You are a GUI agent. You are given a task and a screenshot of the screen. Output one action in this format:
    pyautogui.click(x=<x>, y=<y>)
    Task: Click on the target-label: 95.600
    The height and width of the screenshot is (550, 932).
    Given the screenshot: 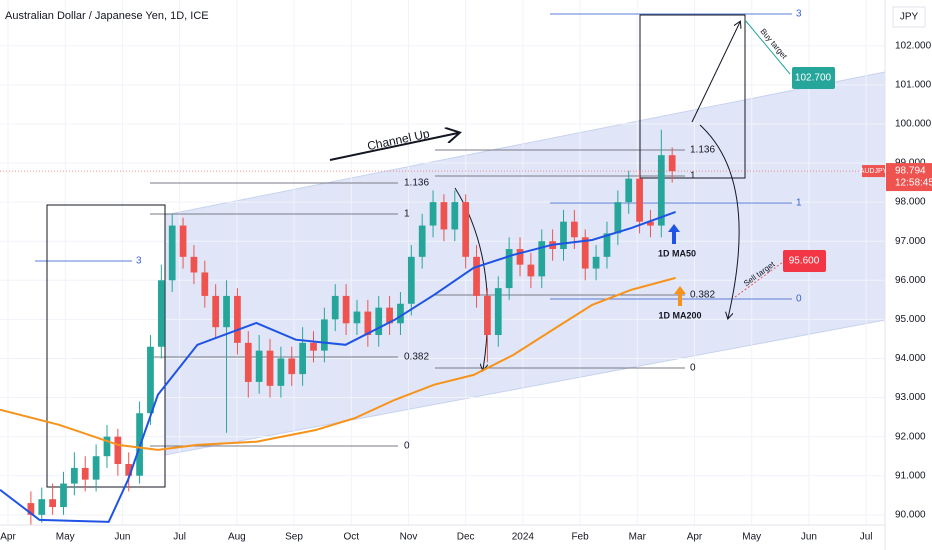 What is the action you would take?
    pyautogui.click(x=804, y=261)
    